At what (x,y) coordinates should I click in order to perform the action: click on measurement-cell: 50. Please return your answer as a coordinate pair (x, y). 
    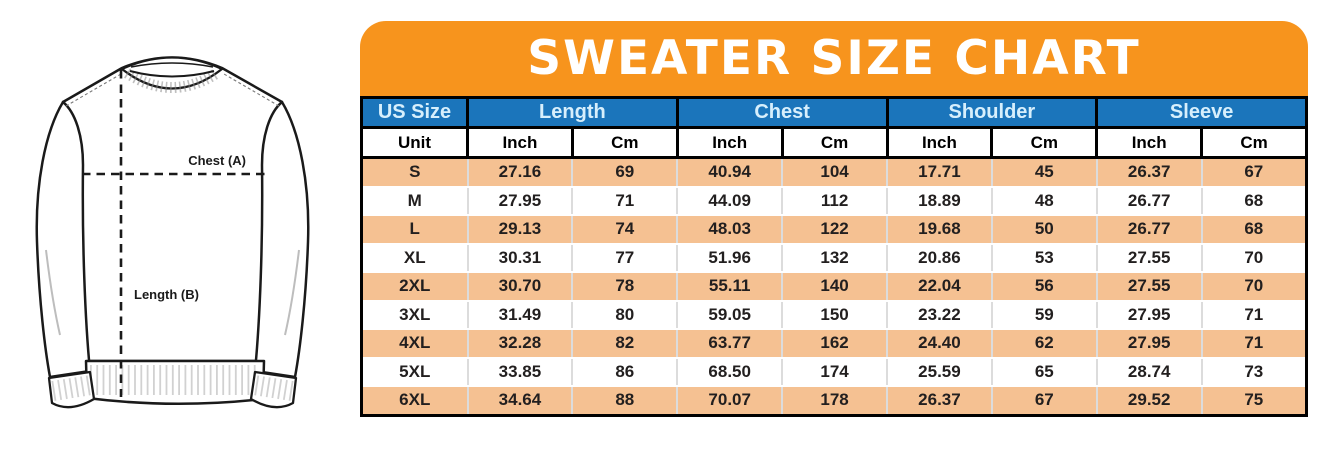
    Looking at the image, I should click on (1044, 229).